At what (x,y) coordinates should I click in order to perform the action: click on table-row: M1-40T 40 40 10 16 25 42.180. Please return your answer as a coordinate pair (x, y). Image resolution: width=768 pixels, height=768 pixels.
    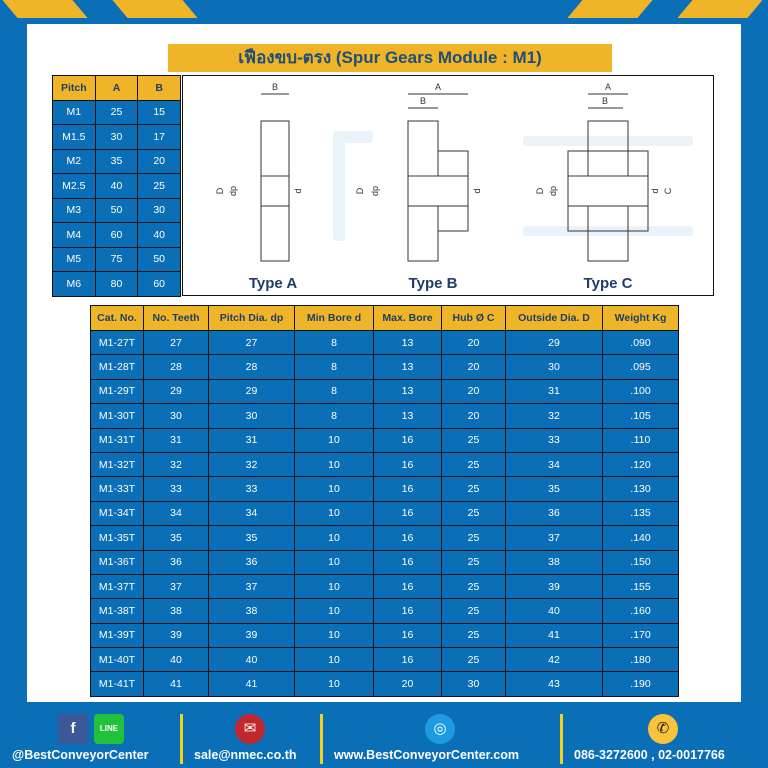
    Looking at the image, I should click on (384, 660).